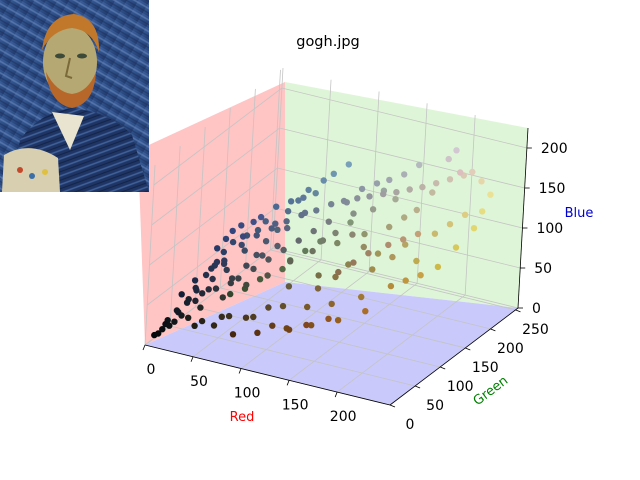 The width and height of the screenshot is (640, 480). What do you see at coordinates (295, 405) in the screenshot?
I see `x-tick-label: 150` at bounding box center [295, 405].